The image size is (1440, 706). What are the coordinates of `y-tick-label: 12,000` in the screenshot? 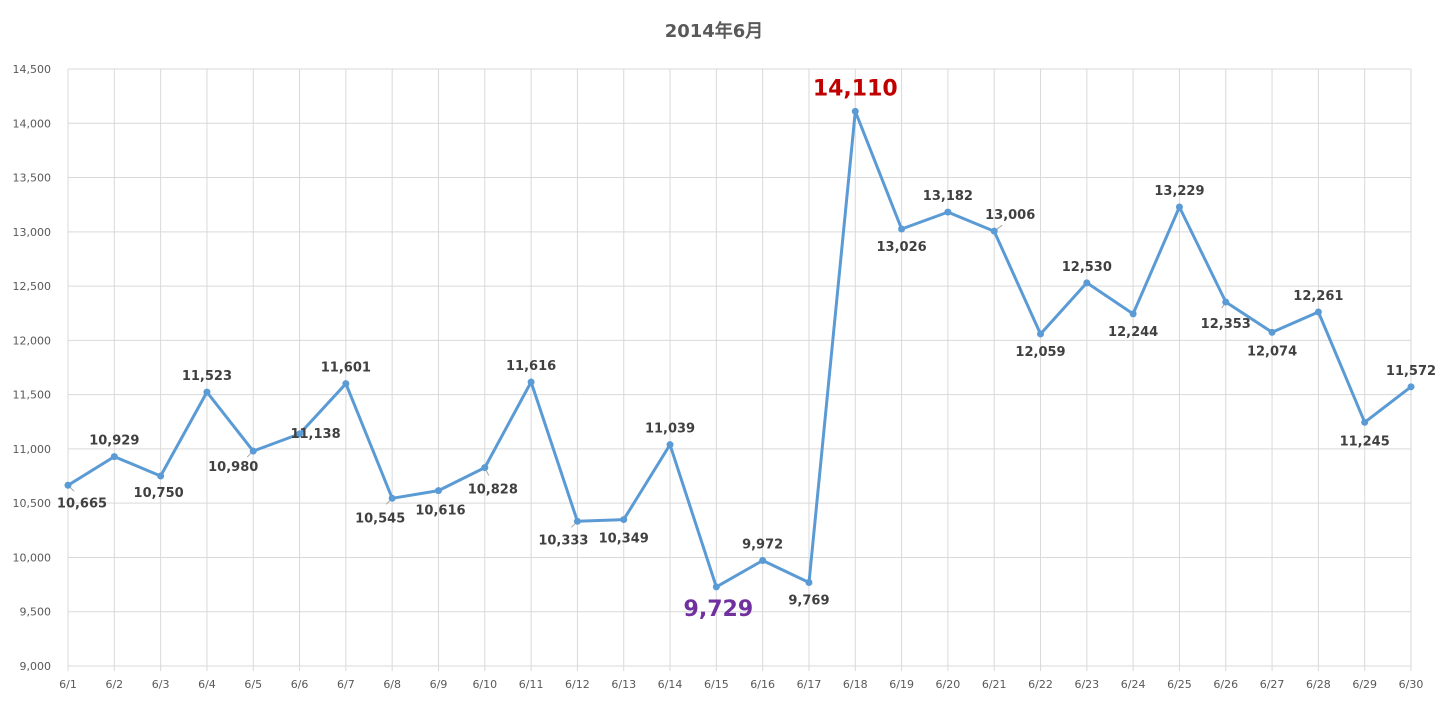 It's located at (32, 340).